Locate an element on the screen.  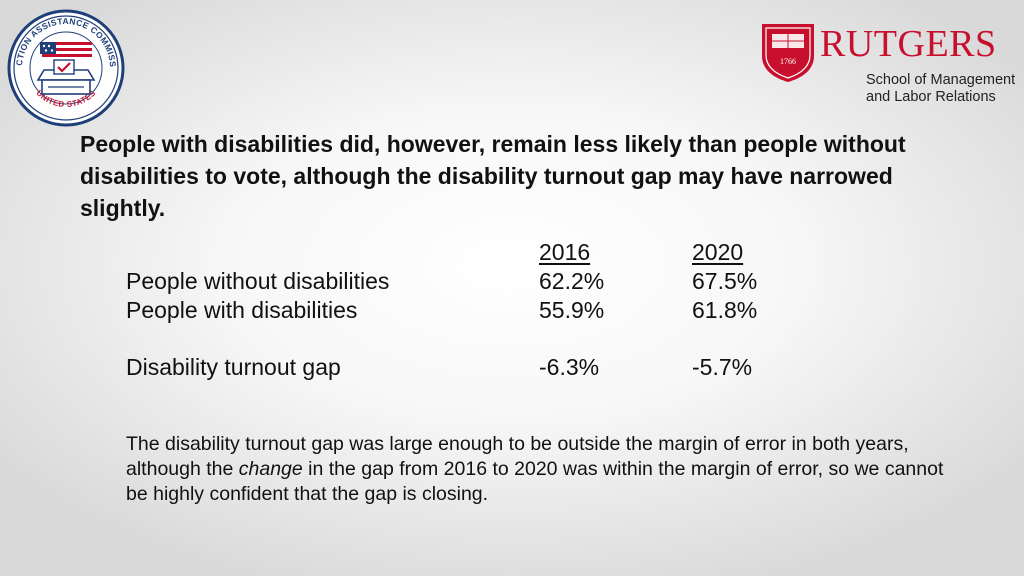
value-with-disabilities-2016: 55.9% is located at coordinates (572, 310).